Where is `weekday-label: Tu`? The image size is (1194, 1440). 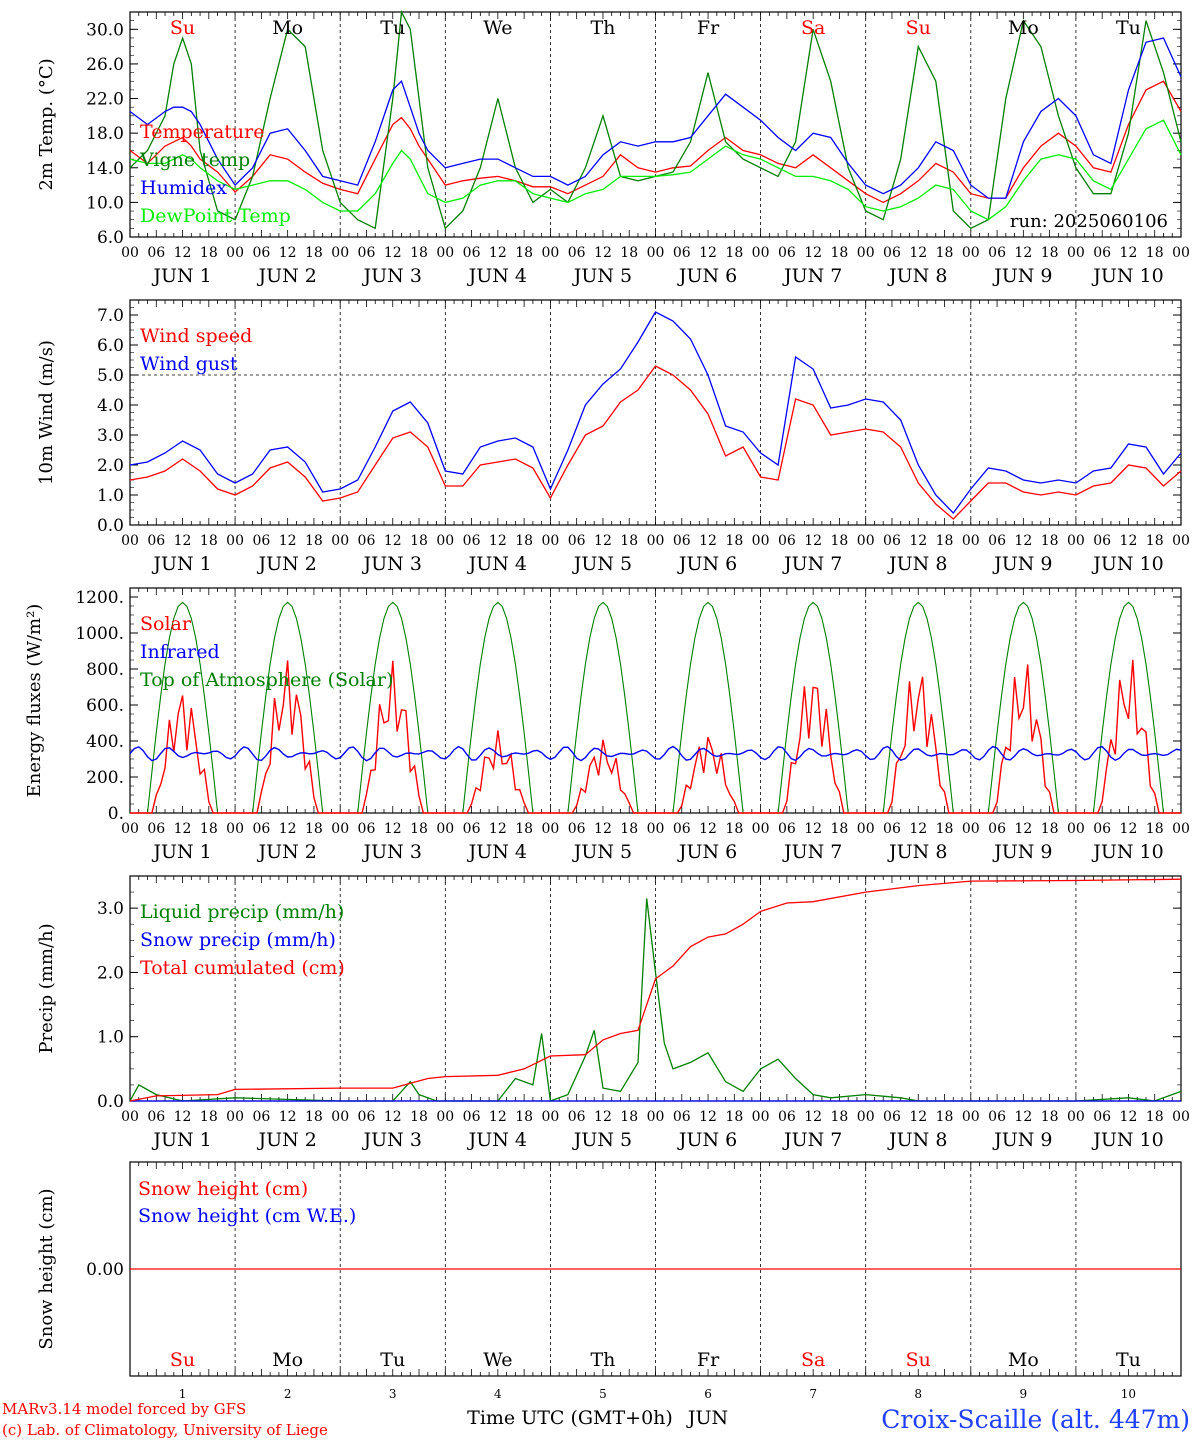 weekday-label: Tu is located at coordinates (1128, 1360).